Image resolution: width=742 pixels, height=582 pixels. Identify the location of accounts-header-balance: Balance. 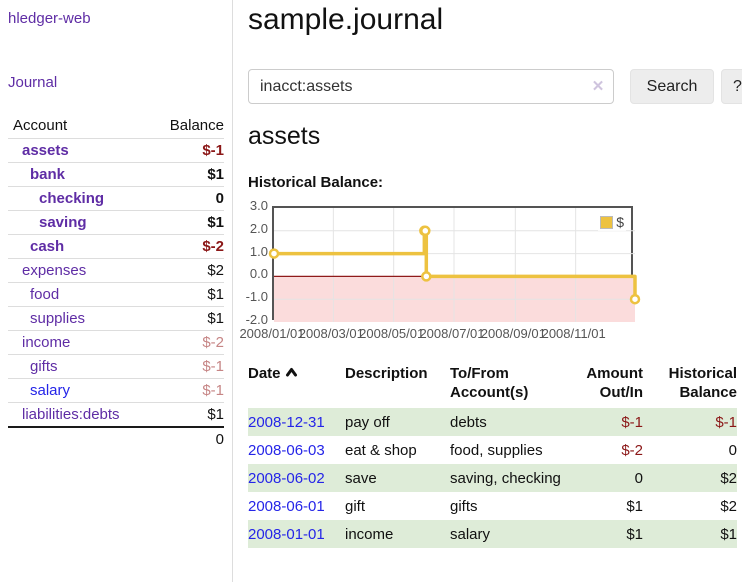
(196, 125).